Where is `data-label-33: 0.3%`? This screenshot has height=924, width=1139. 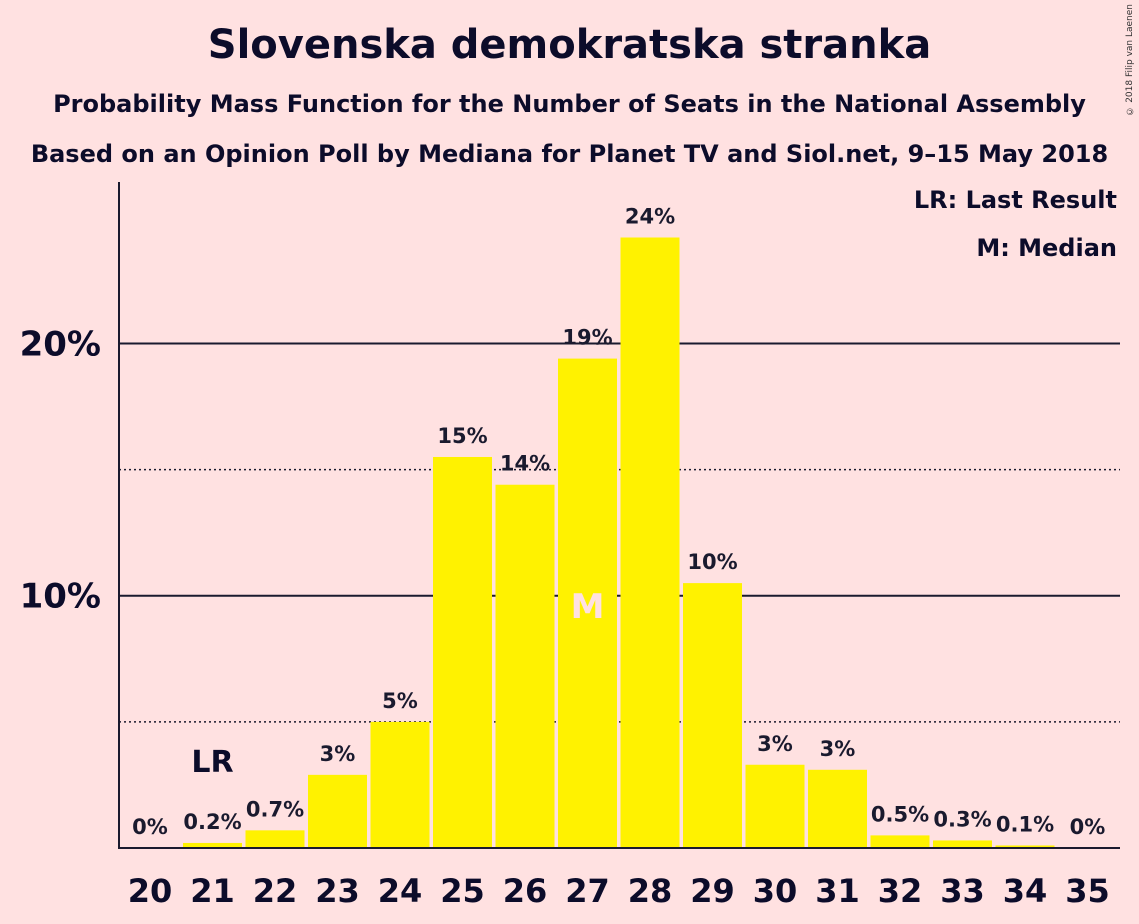 data-label-33: 0.3% is located at coordinates (962, 819).